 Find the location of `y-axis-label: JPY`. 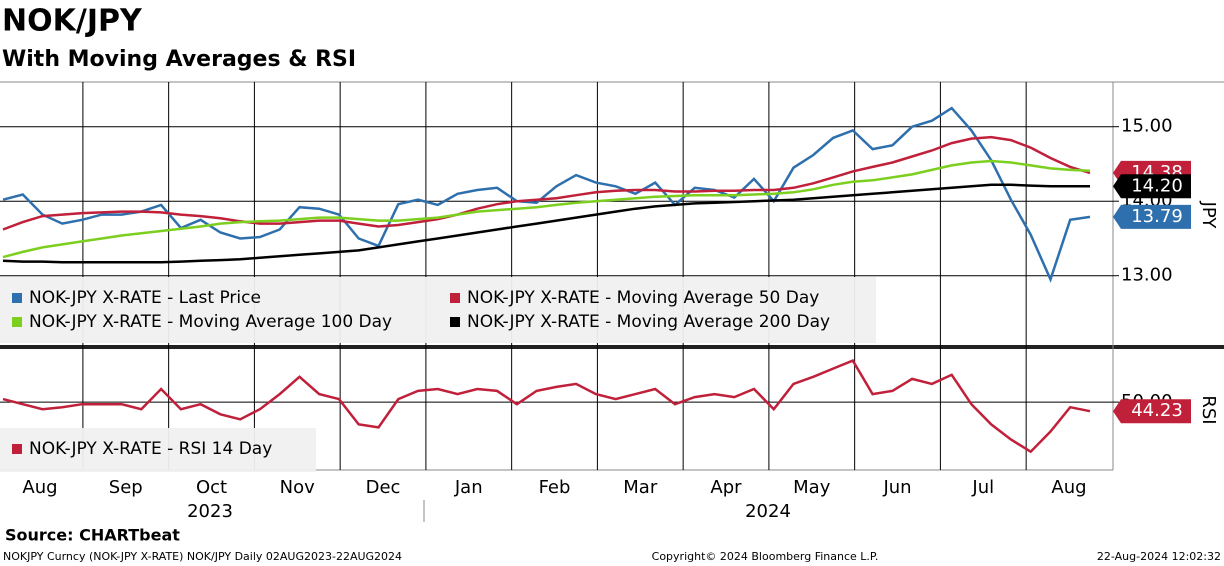

y-axis-label: JPY is located at coordinates (1208, 215).